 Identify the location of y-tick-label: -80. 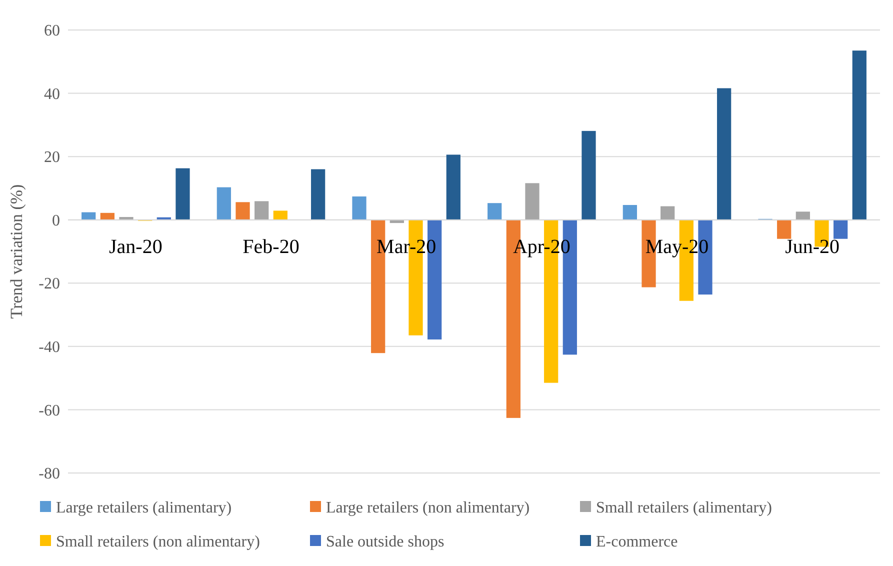
(49, 474).